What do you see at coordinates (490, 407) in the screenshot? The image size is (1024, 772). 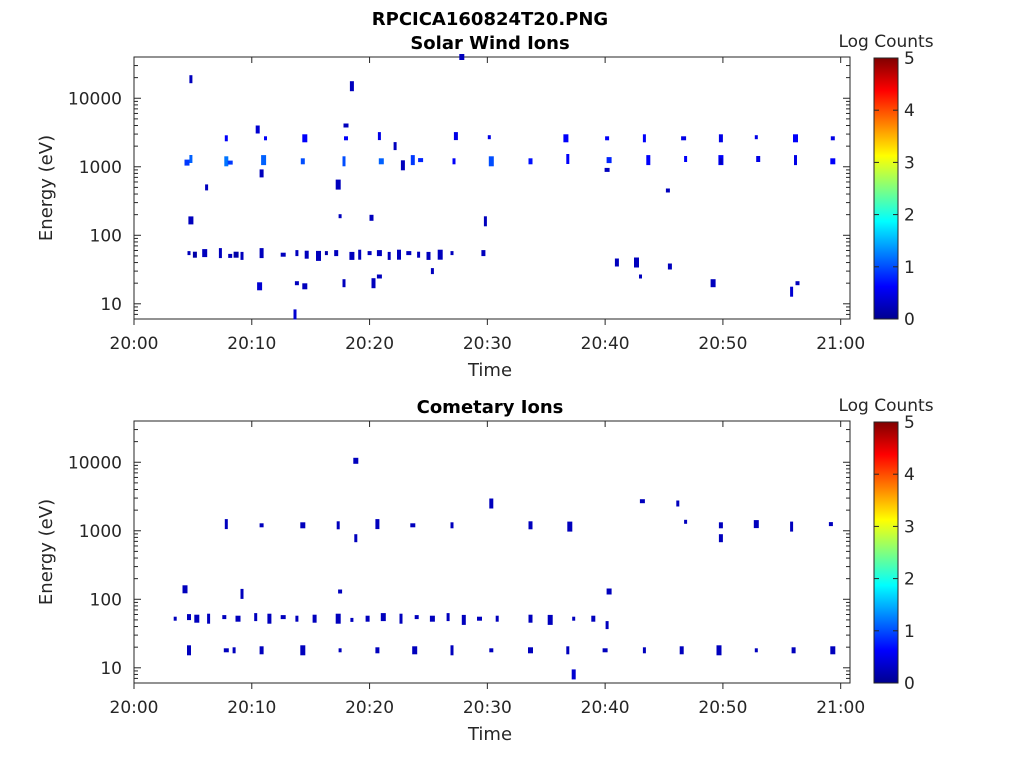 I see `cometary-title: Cometary Ions` at bounding box center [490, 407].